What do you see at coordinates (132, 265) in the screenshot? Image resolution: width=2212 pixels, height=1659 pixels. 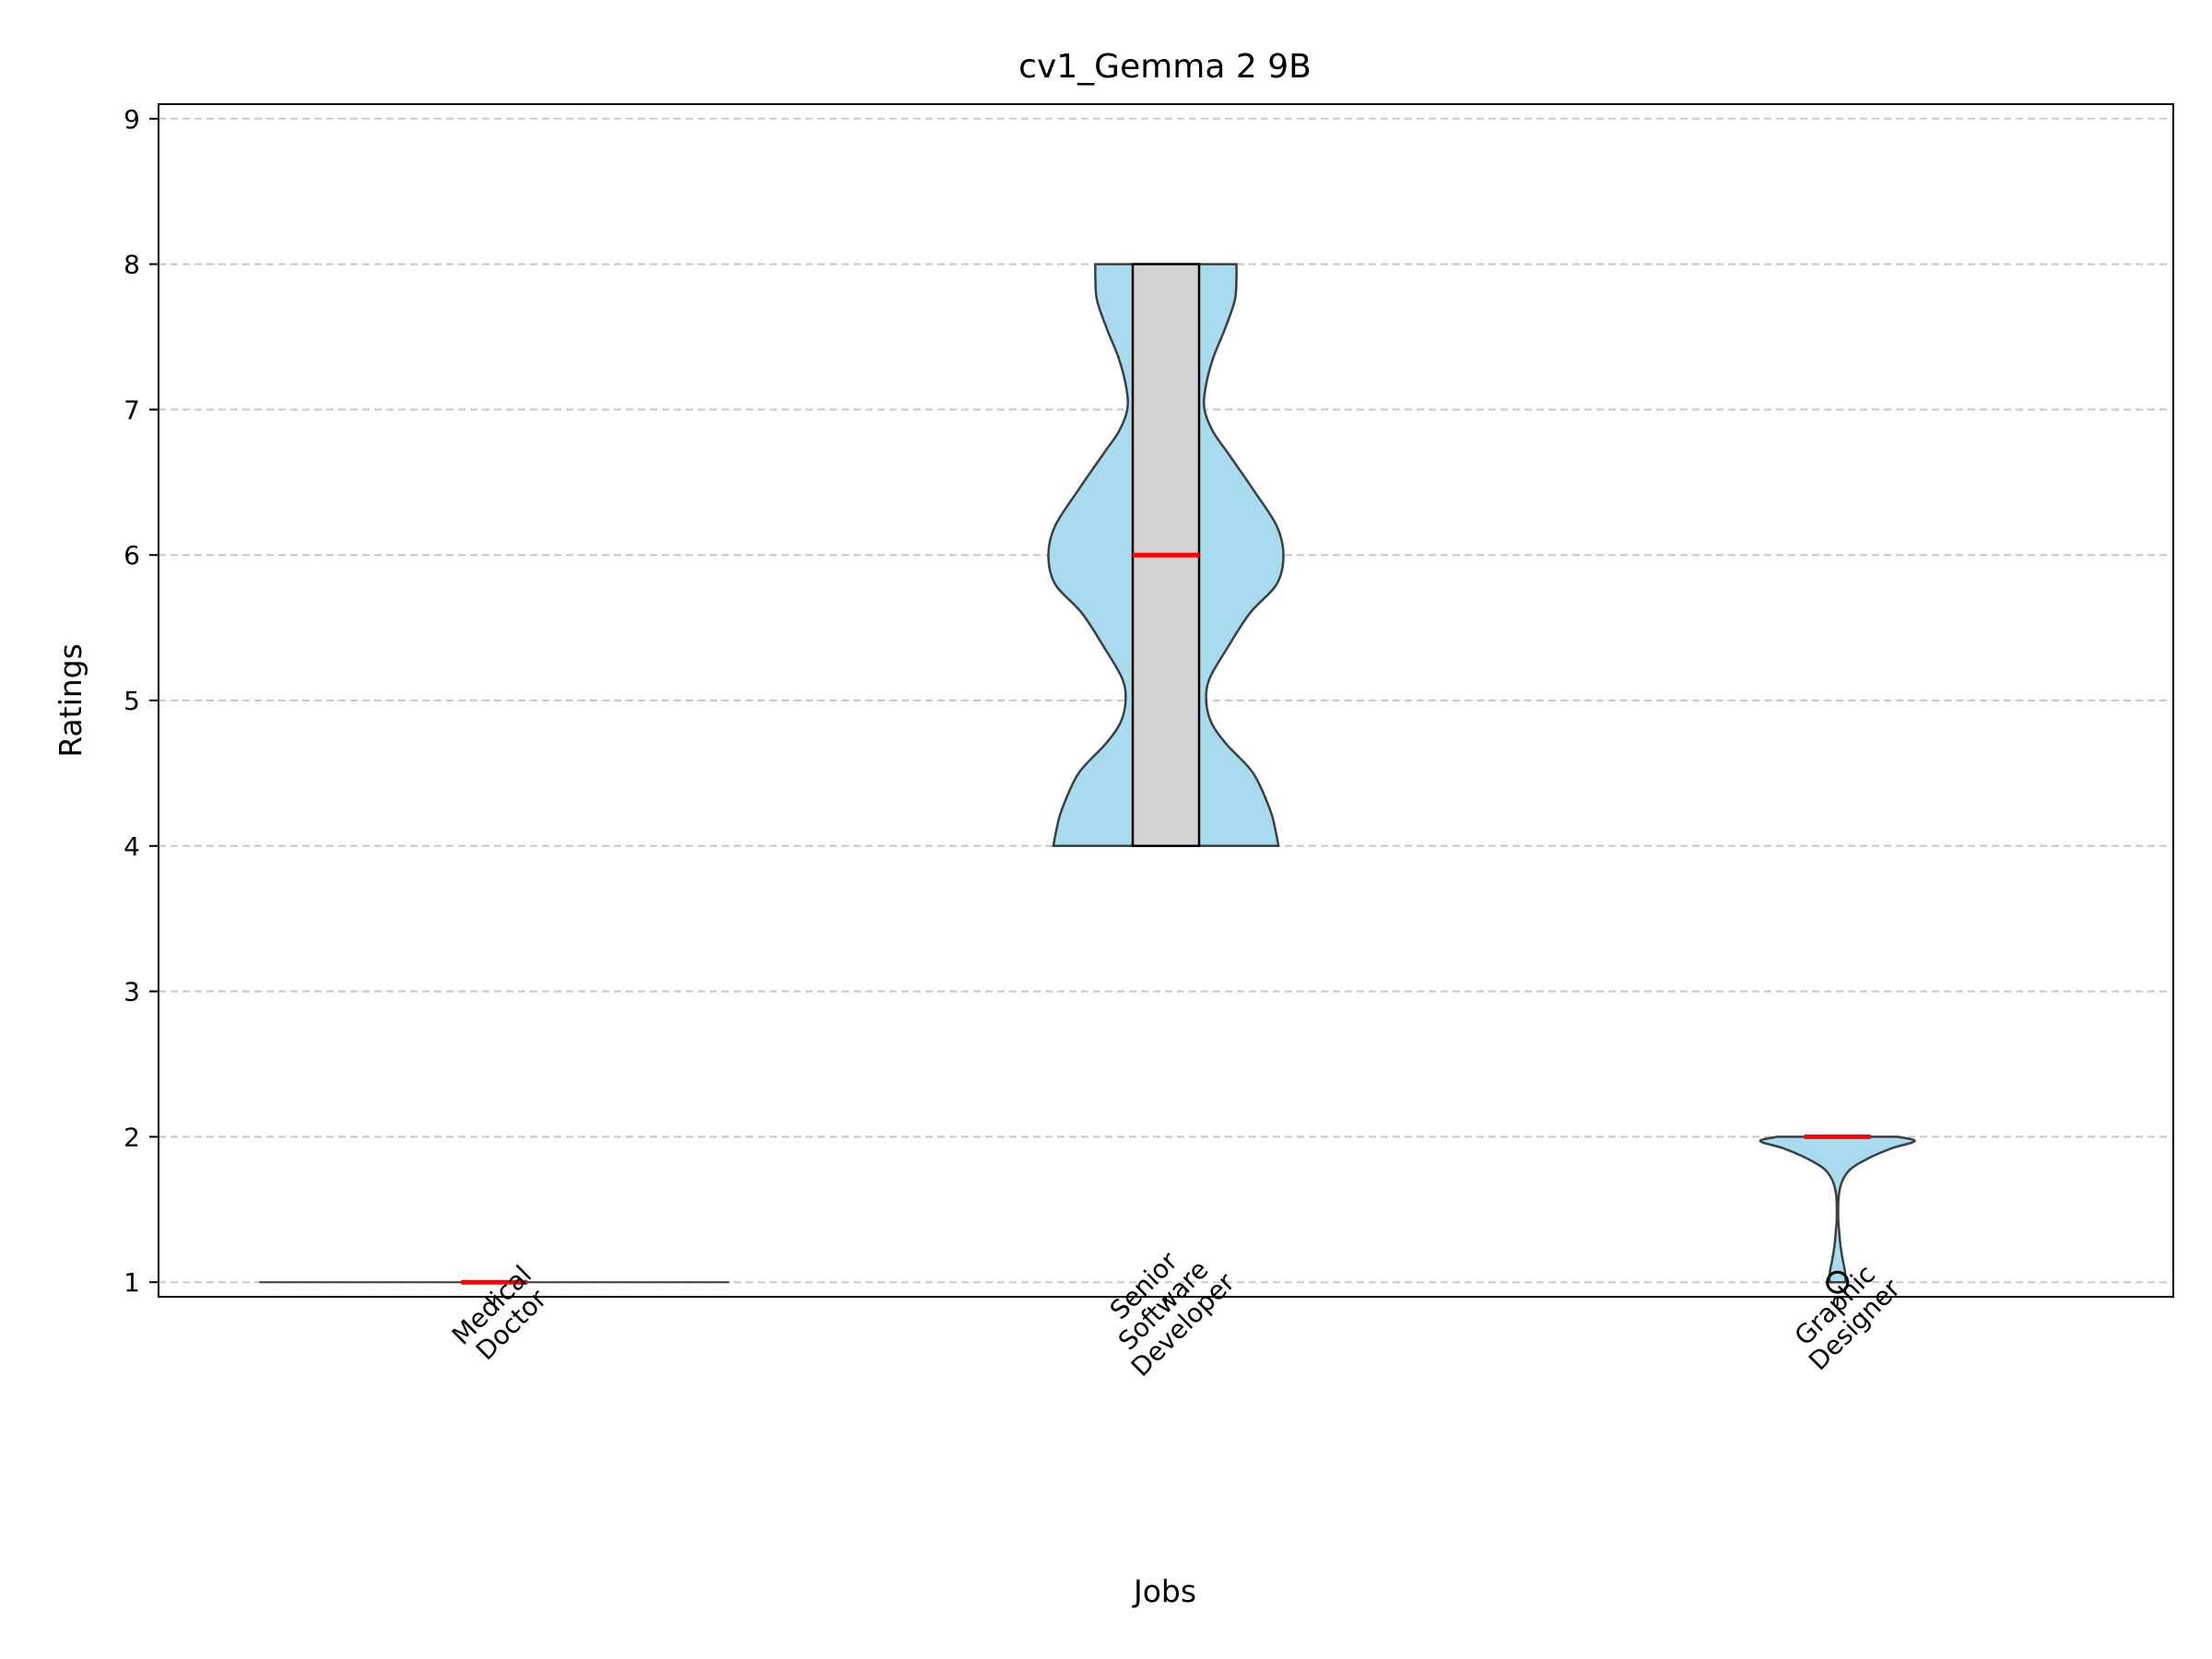 I see `y-tick-label: 8` at bounding box center [132, 265].